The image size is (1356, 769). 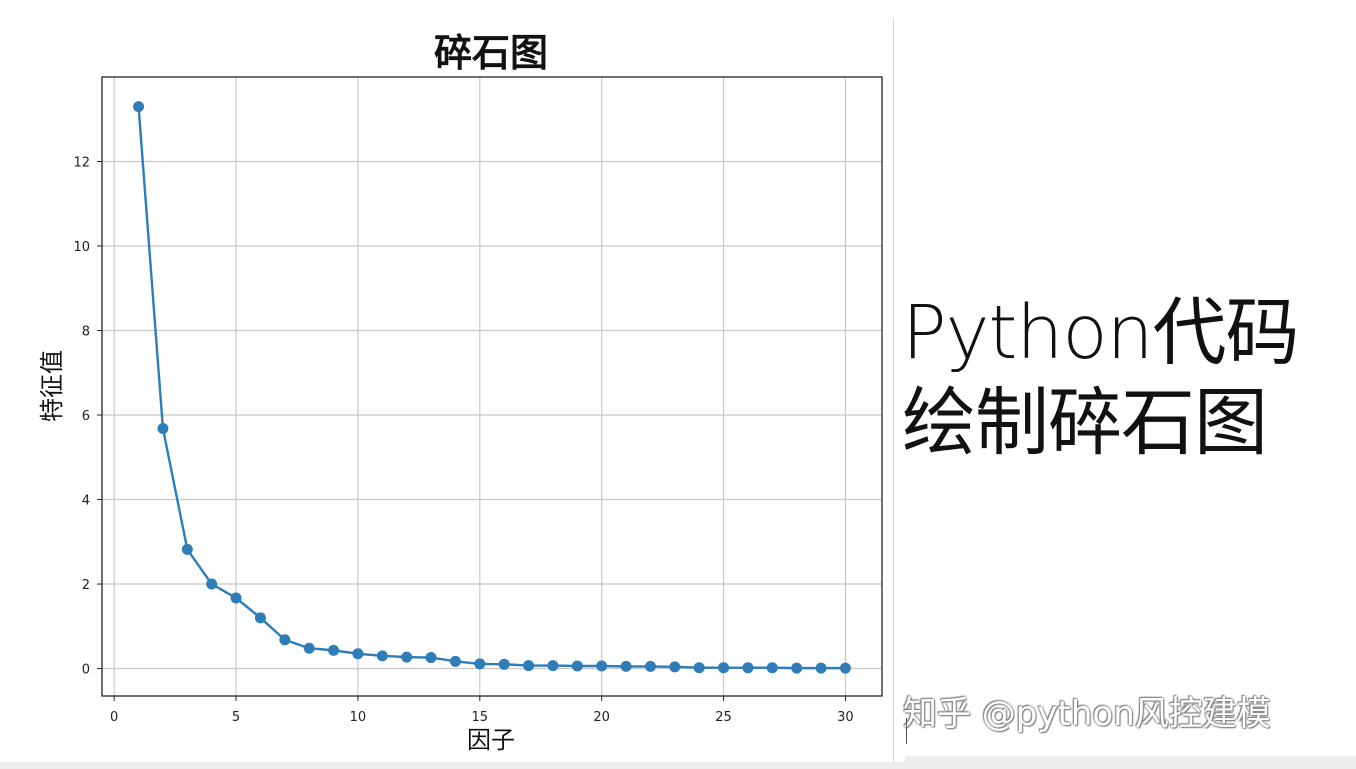 What do you see at coordinates (52, 386) in the screenshot?
I see `y-axis-label: 特征值` at bounding box center [52, 386].